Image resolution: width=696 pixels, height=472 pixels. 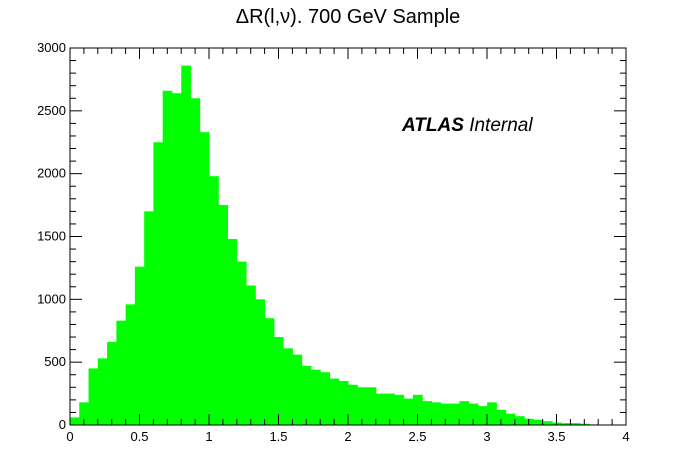 I want to click on y-tick-label: 500, so click(x=55, y=361).